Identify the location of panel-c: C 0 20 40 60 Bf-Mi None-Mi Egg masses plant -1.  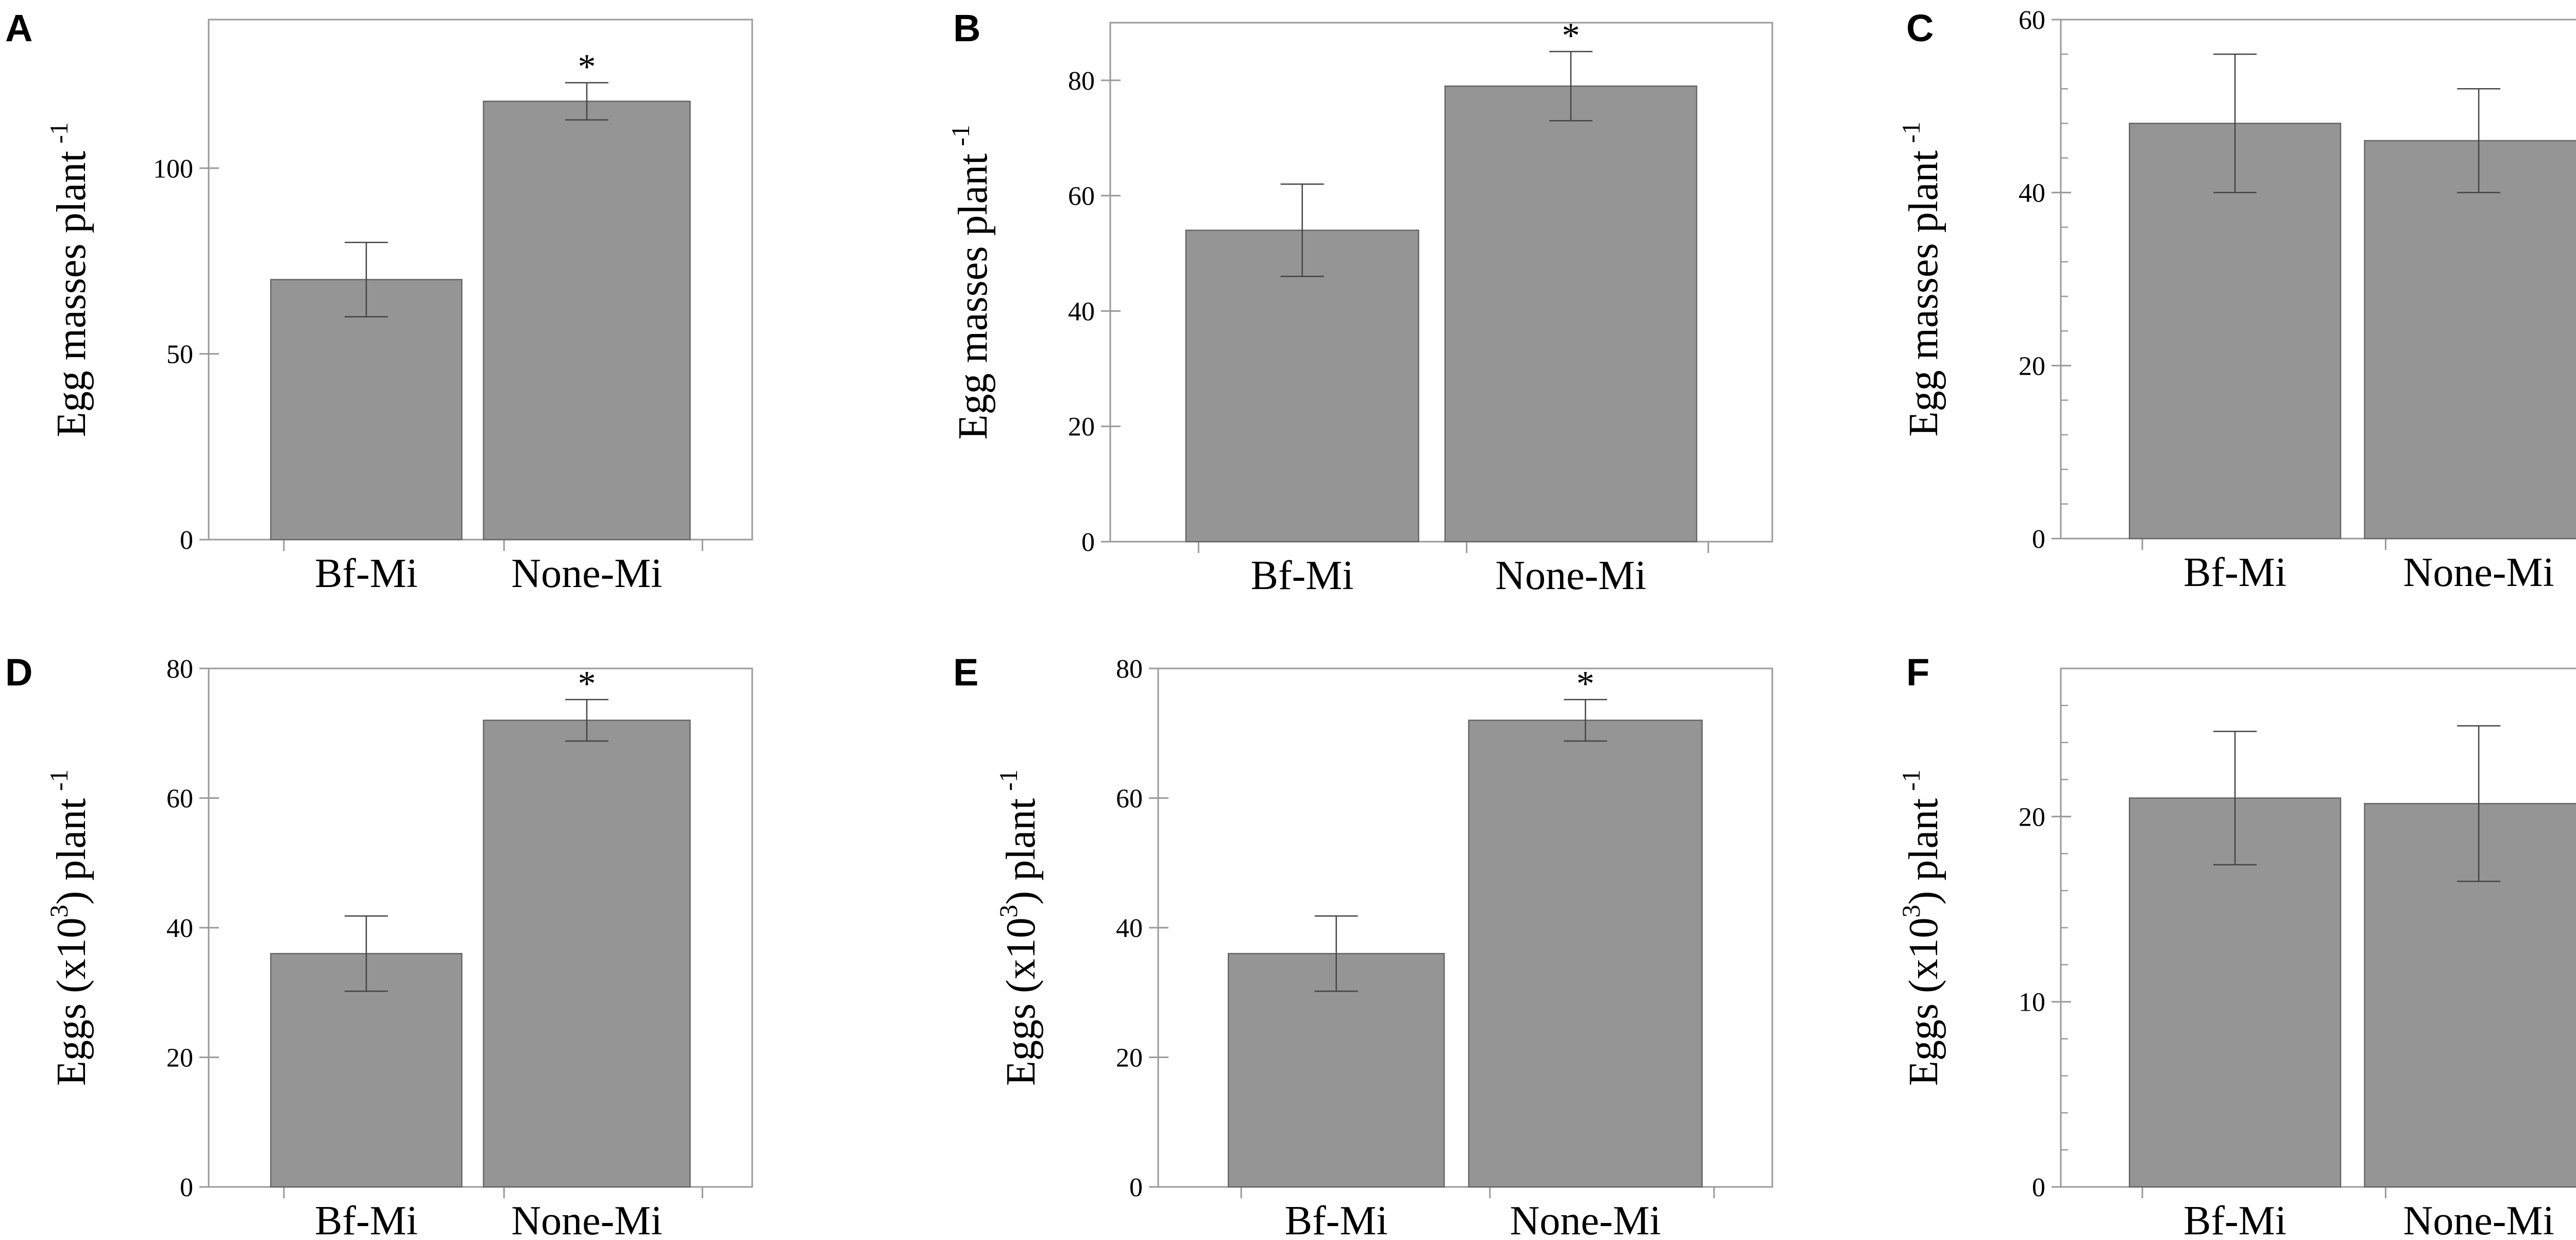
(2236, 301).